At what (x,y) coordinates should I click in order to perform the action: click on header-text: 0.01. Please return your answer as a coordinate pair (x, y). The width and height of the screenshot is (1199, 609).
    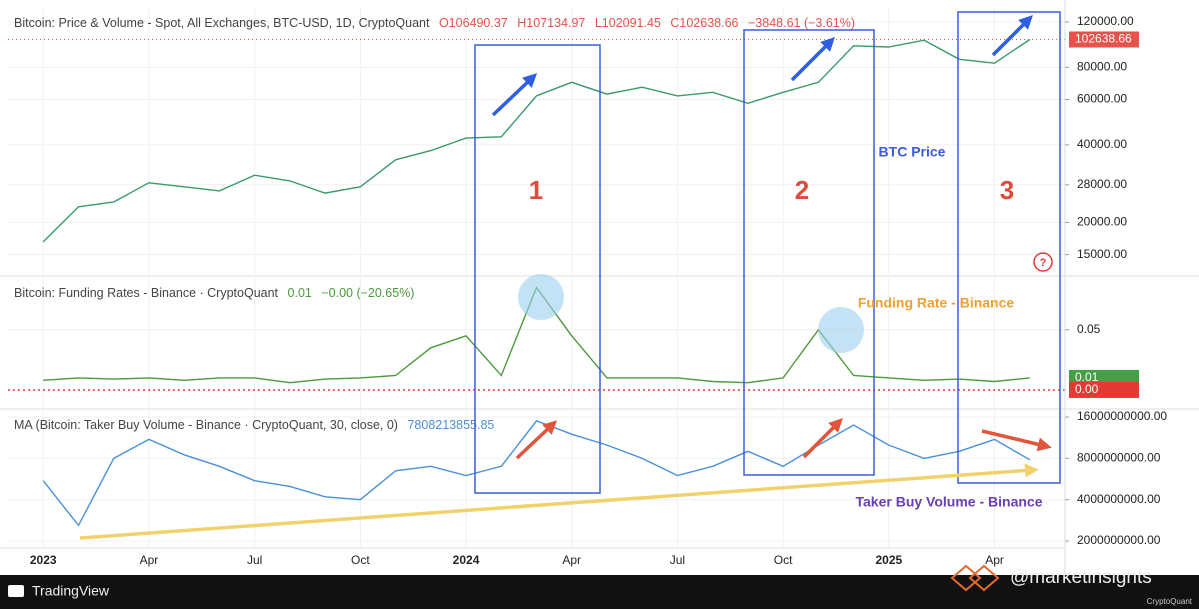
    Looking at the image, I should click on (300, 293).